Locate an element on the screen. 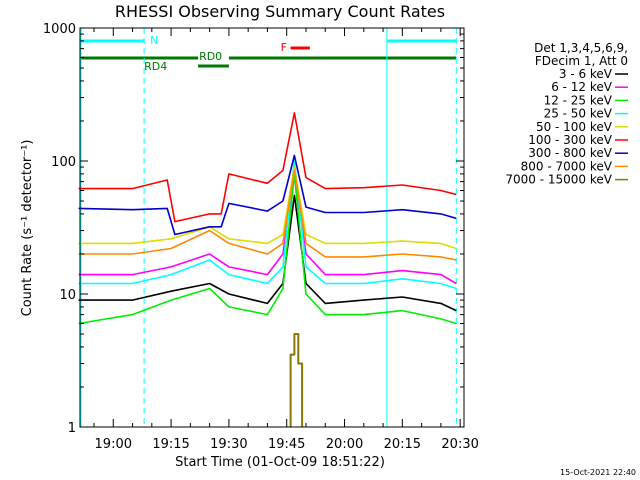 The height and width of the screenshot is (480, 640). legend-entry-label: 100 - 300 keV is located at coordinates (570, 140).